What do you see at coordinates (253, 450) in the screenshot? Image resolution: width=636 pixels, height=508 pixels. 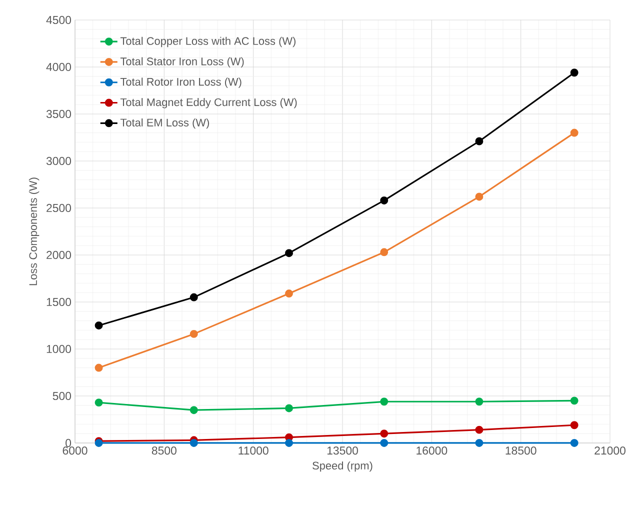 I see `x-tick-label: 11000` at bounding box center [253, 450].